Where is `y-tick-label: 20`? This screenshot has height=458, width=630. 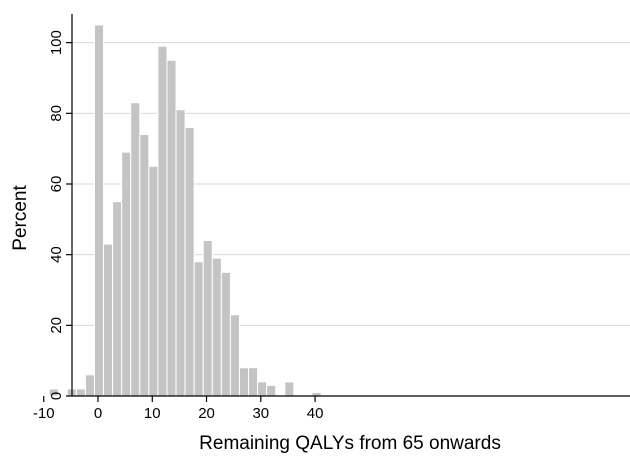 y-tick-label: 20 is located at coordinates (56, 325).